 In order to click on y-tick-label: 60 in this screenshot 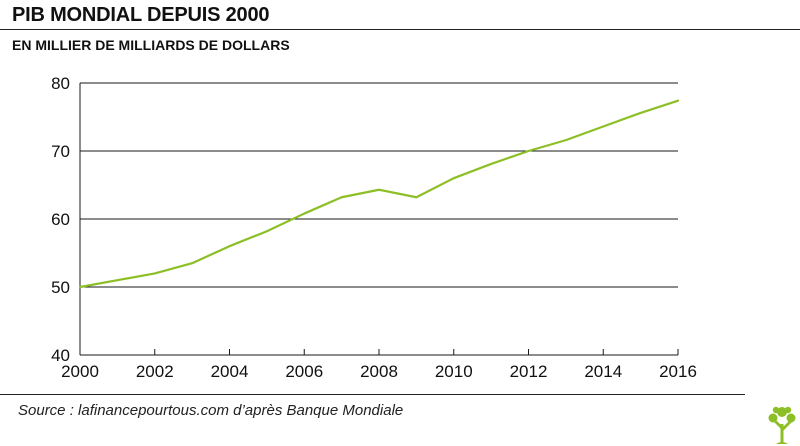, I will do `click(60, 219)`.